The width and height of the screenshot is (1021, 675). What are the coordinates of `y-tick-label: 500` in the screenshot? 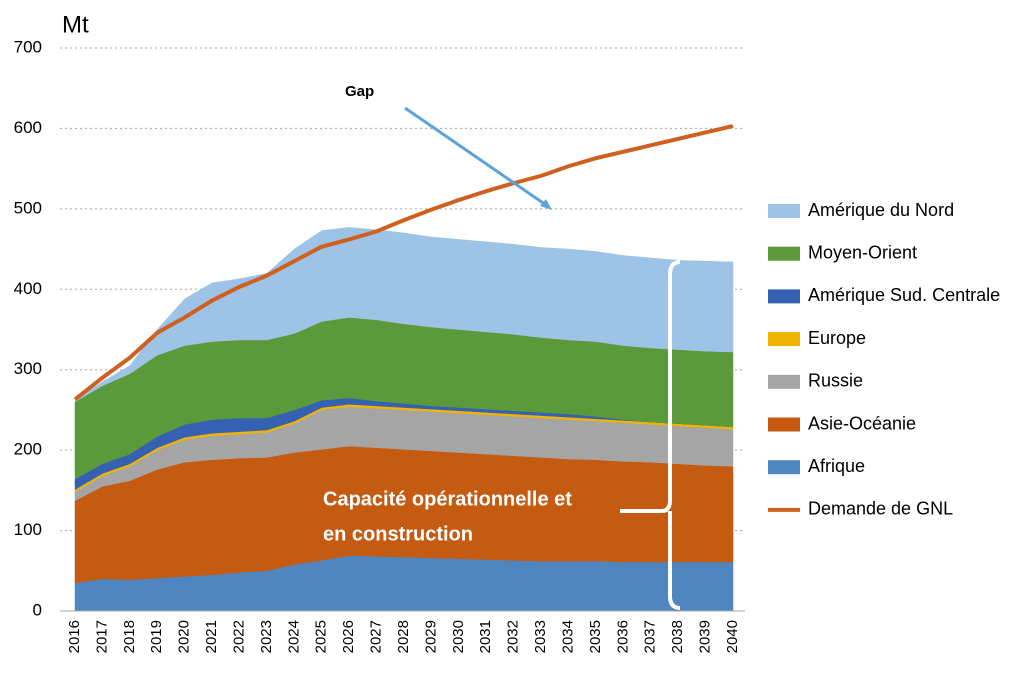 It's located at (28, 207).